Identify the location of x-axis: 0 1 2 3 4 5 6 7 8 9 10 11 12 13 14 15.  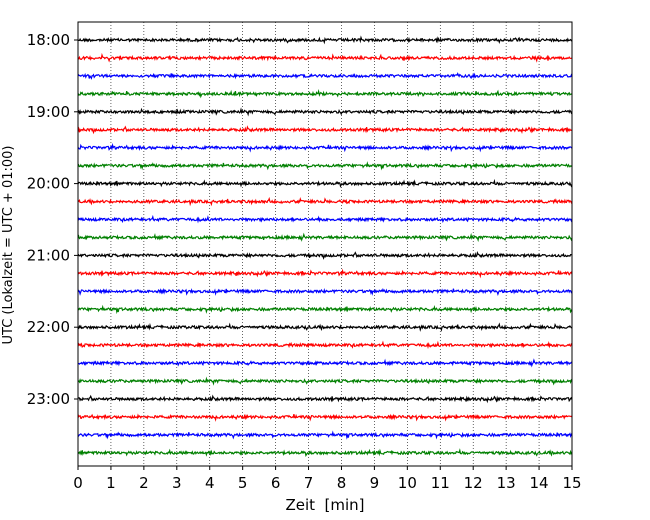
(327, 479).